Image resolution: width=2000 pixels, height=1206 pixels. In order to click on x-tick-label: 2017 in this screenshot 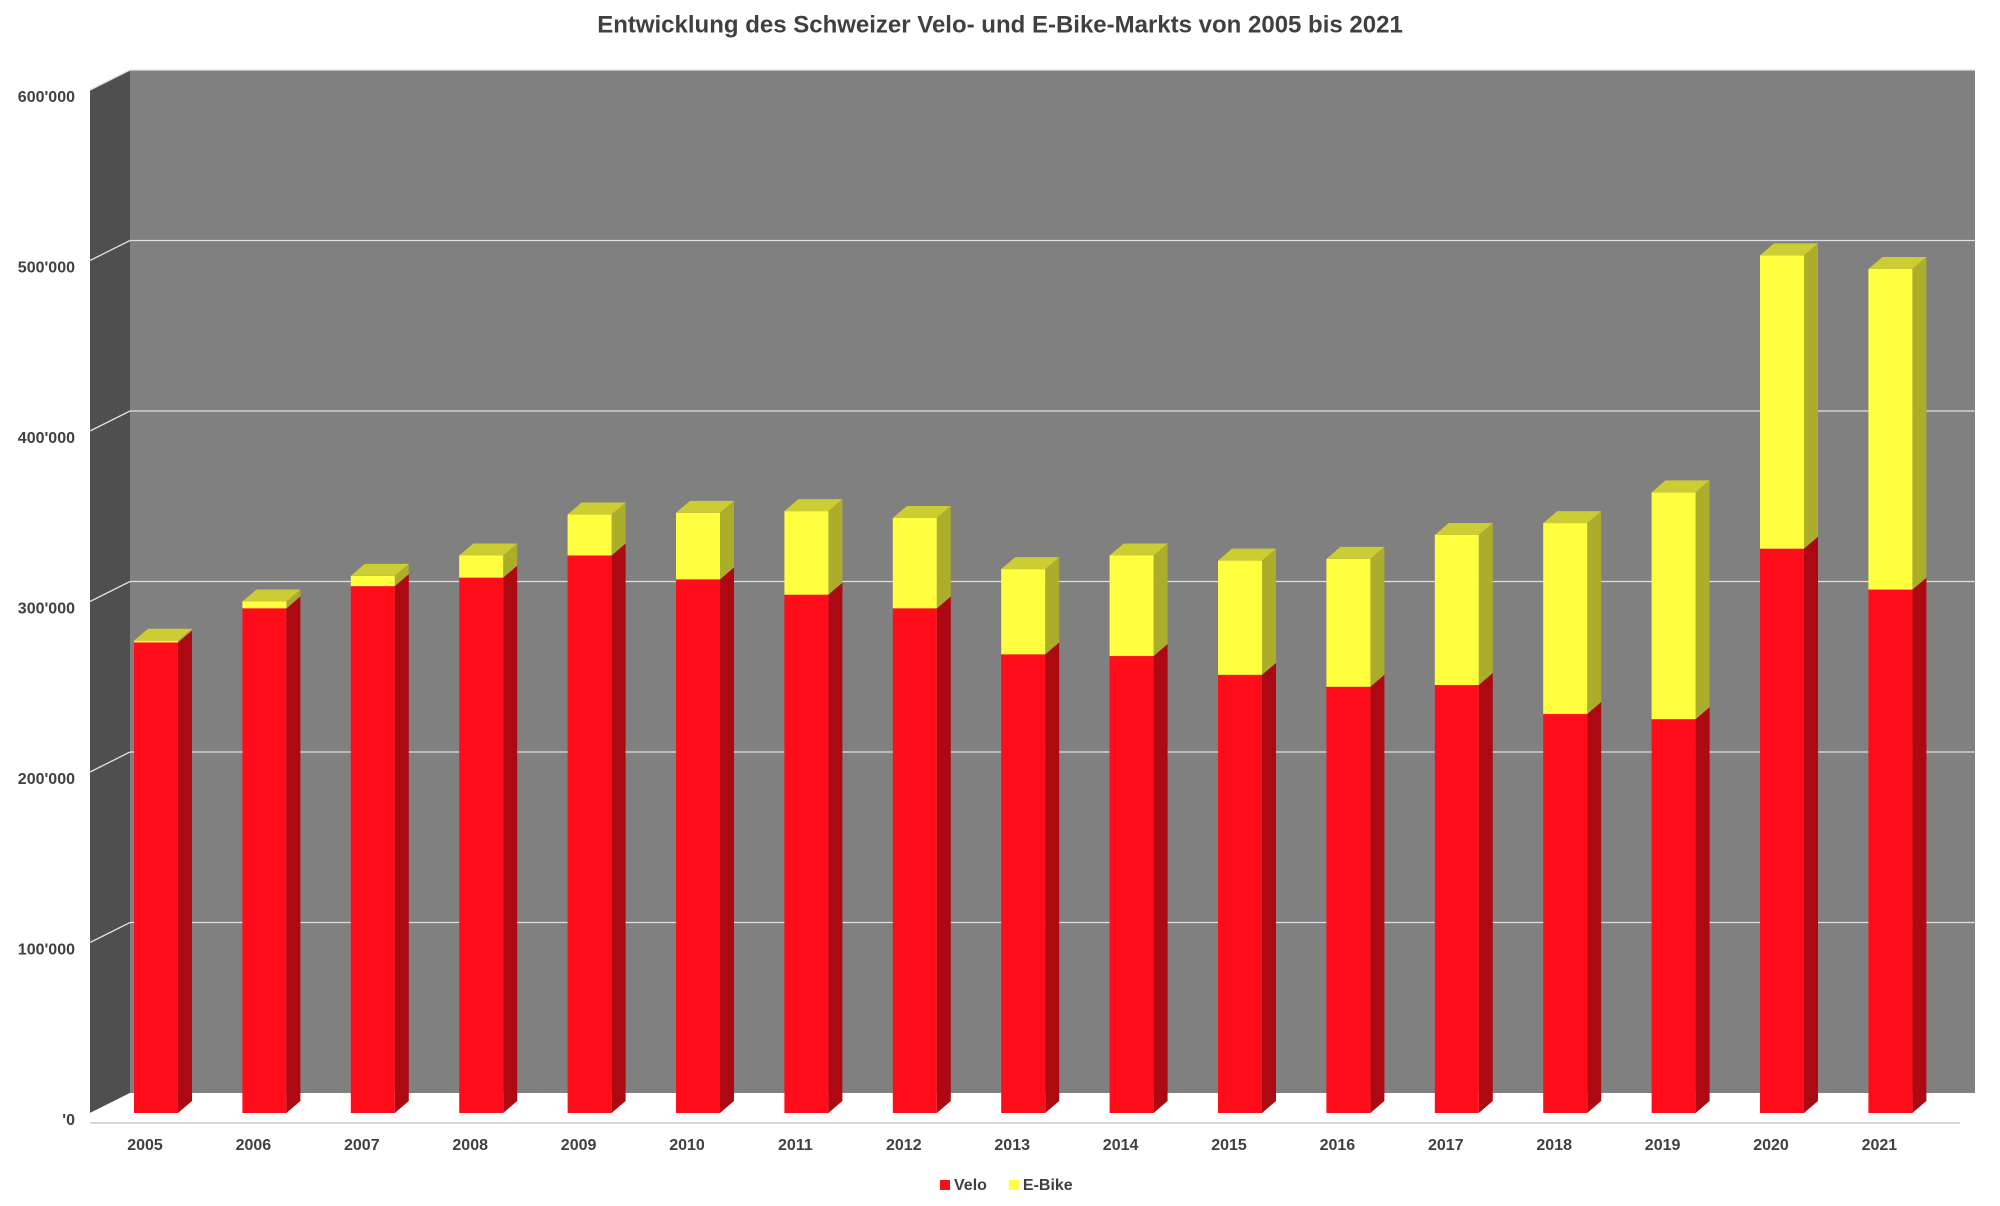, I will do `click(1446, 1145)`.